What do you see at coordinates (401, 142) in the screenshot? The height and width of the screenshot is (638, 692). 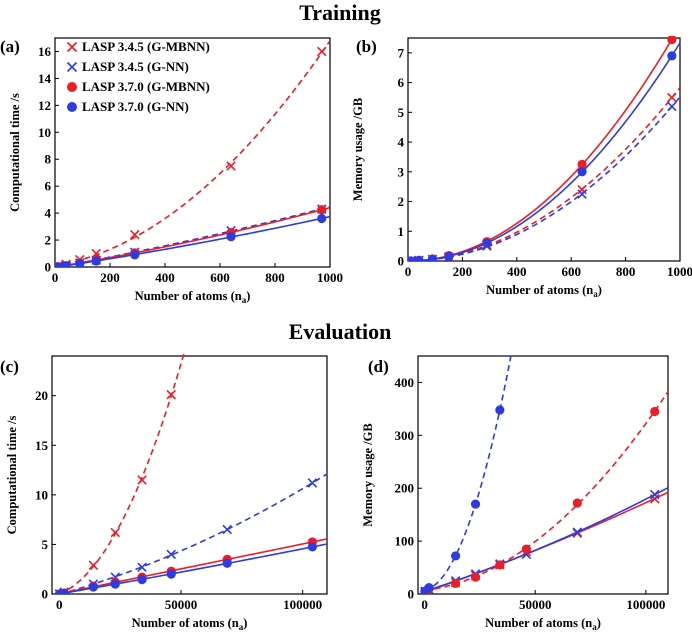 I see `y-tick-label: 4` at bounding box center [401, 142].